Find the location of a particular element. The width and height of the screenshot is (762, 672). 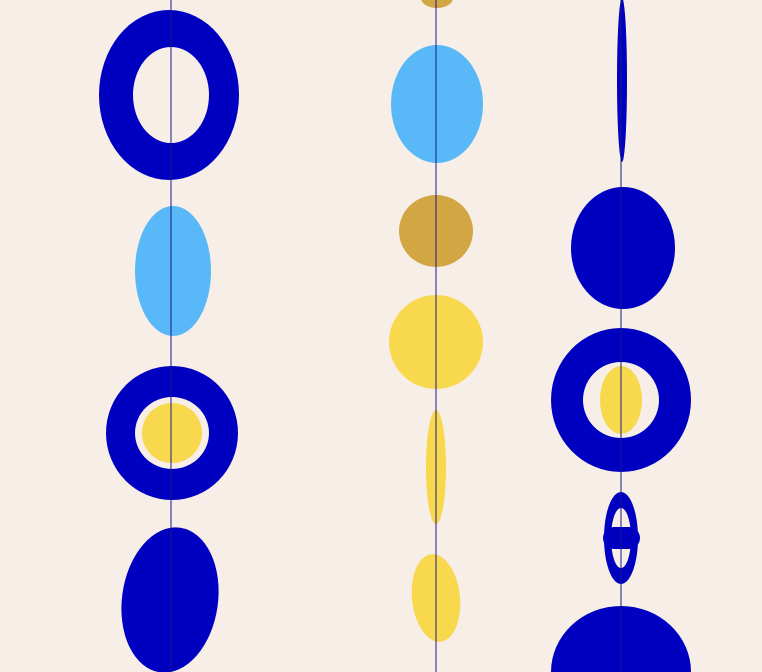

left-yellow-disc is located at coordinates (172, 433).